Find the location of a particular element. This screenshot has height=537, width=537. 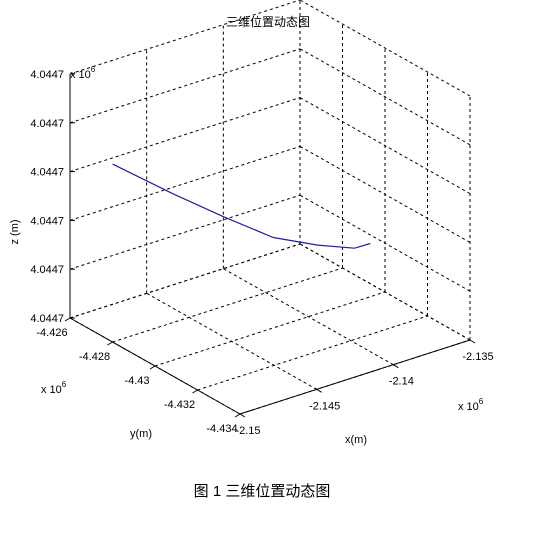

y-axis-label: y(m) is located at coordinates (141, 434).